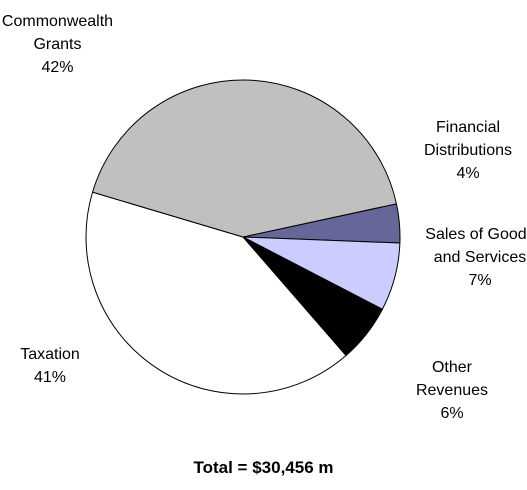 This screenshot has height=490, width=527. Describe the element at coordinates (263, 467) in the screenshot. I see `chart-title: Total = $30,456 m` at that location.